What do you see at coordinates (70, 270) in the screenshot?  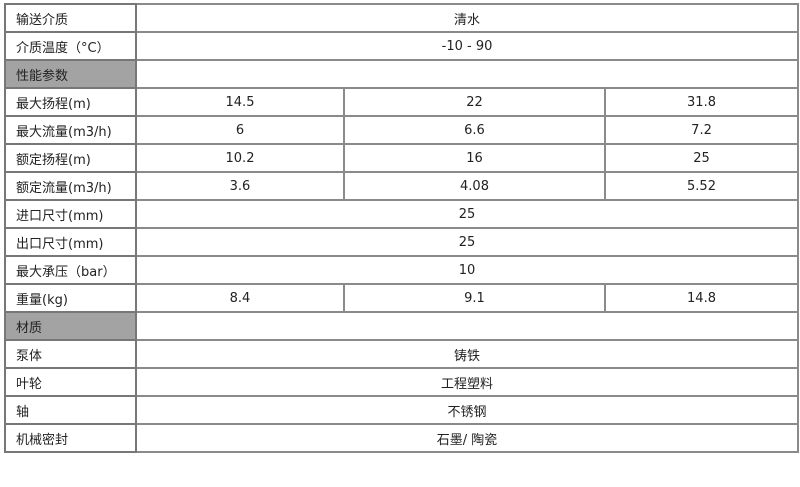 I see `row-label: 最大承压（bar）` at bounding box center [70, 270].